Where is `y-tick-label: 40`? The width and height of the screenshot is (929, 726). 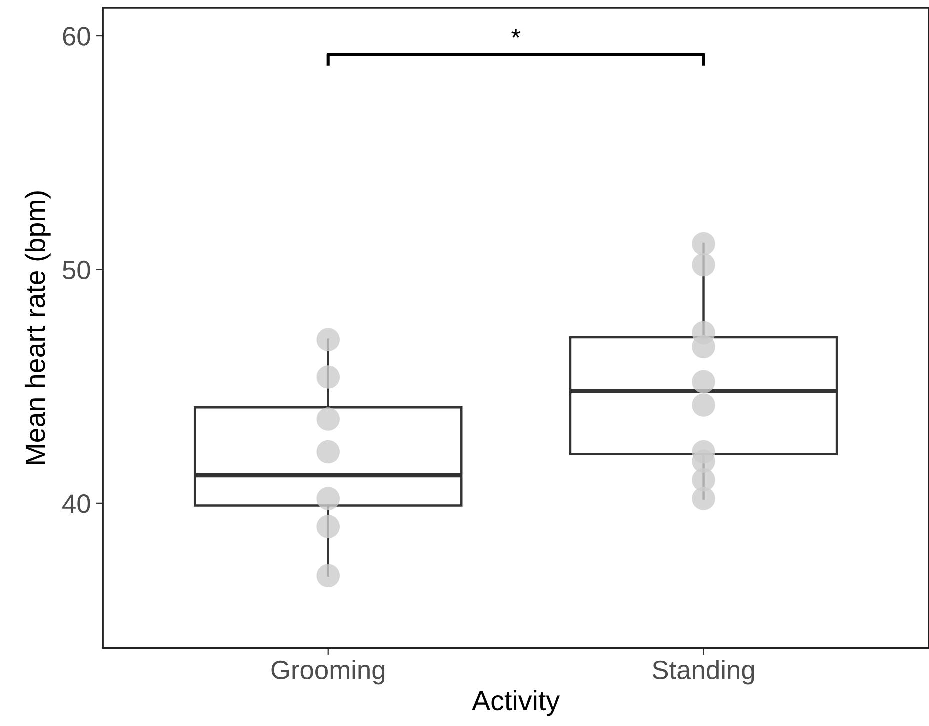
y-tick-label: 40 is located at coordinates (76, 504).